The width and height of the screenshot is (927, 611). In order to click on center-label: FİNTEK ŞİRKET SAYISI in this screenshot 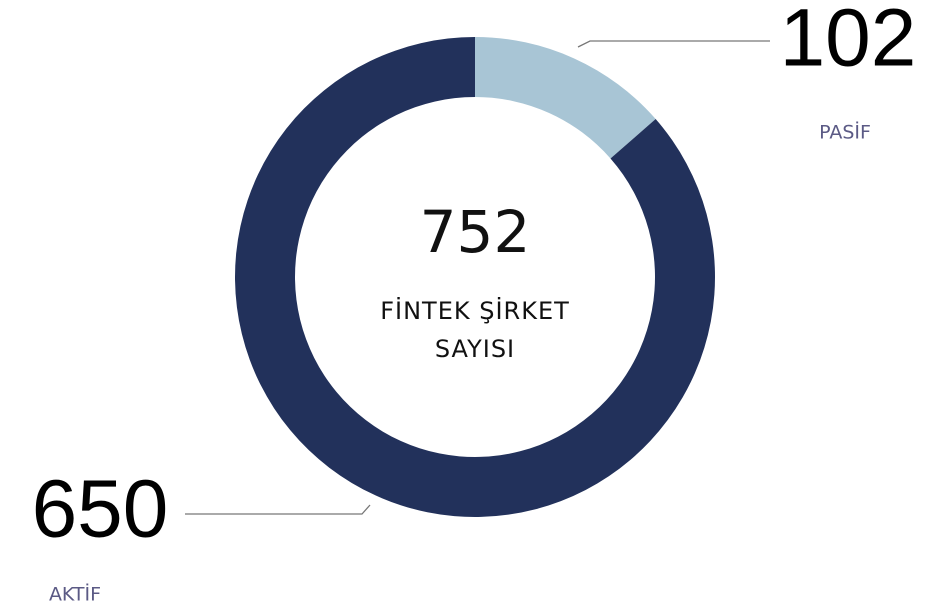, I will do `click(475, 330)`.